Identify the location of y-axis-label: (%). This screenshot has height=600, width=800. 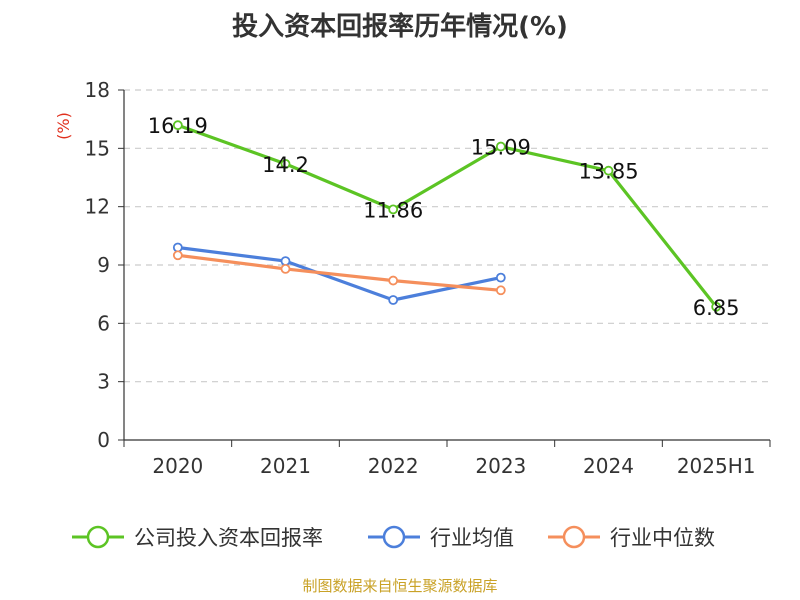
(63, 126).